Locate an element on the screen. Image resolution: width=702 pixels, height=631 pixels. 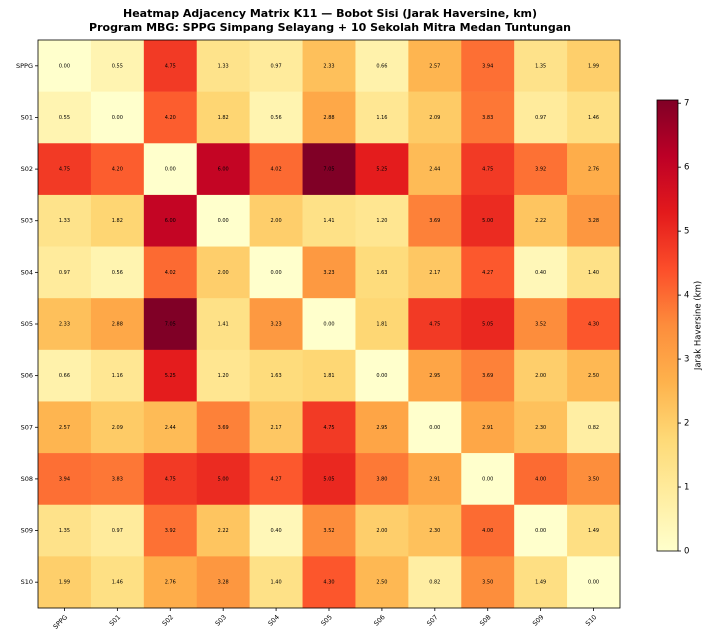
cell-label: 1.49 is located at coordinates (540, 583).